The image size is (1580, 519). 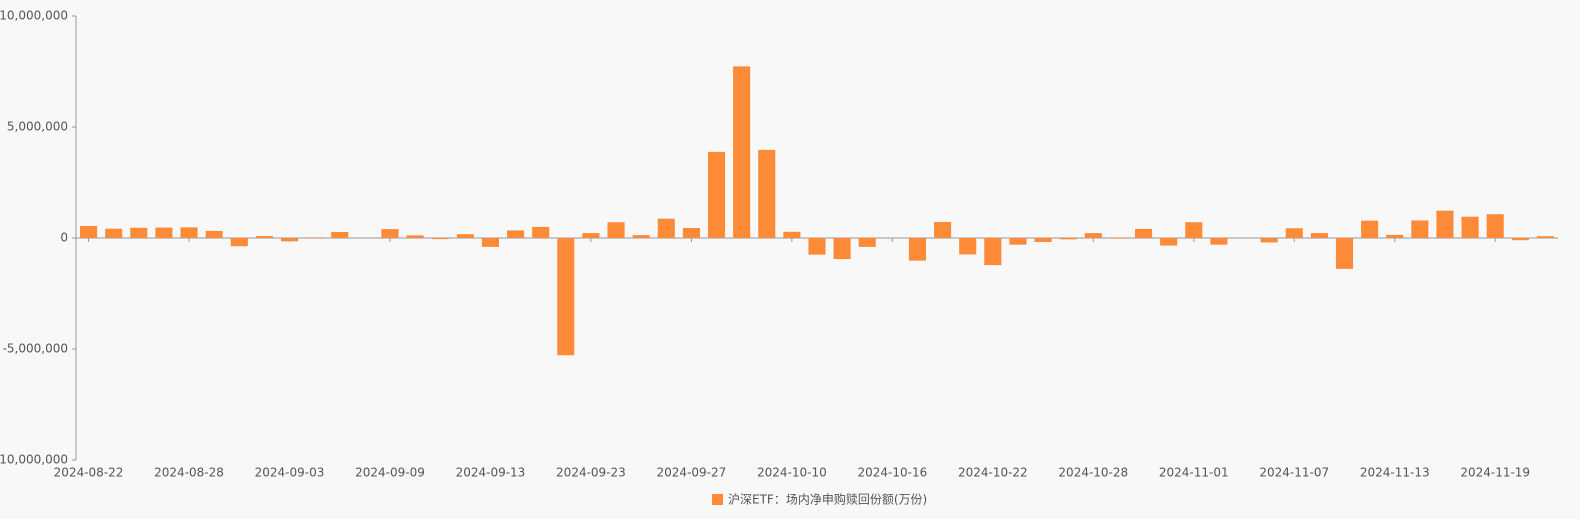 What do you see at coordinates (1093, 473) in the screenshot?
I see `x-tick-label: 2024-10-28` at bounding box center [1093, 473].